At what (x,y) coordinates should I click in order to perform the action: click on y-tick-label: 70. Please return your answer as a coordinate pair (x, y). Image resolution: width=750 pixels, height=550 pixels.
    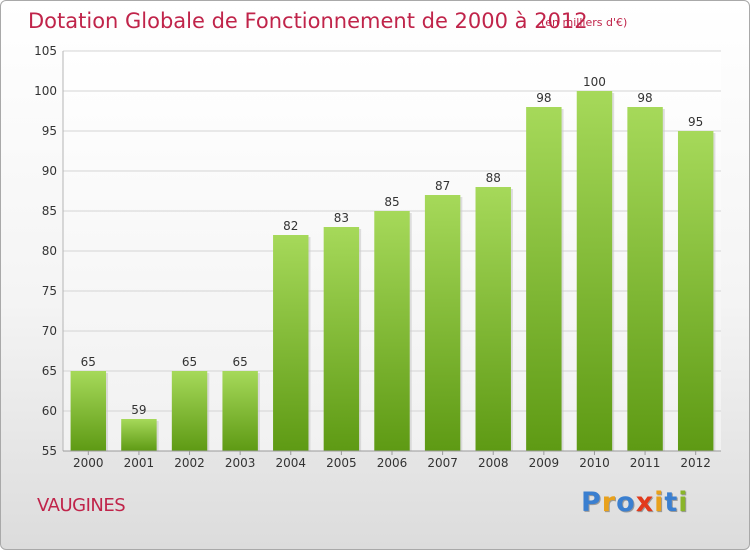
    Looking at the image, I should click on (49, 331).